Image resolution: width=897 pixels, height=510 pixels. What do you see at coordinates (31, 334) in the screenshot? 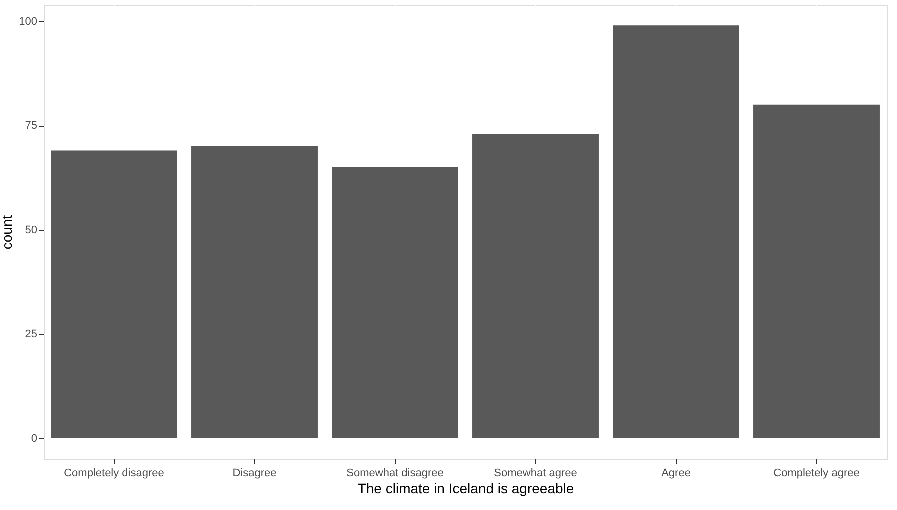
I see `y-tick-label: 25` at bounding box center [31, 334].